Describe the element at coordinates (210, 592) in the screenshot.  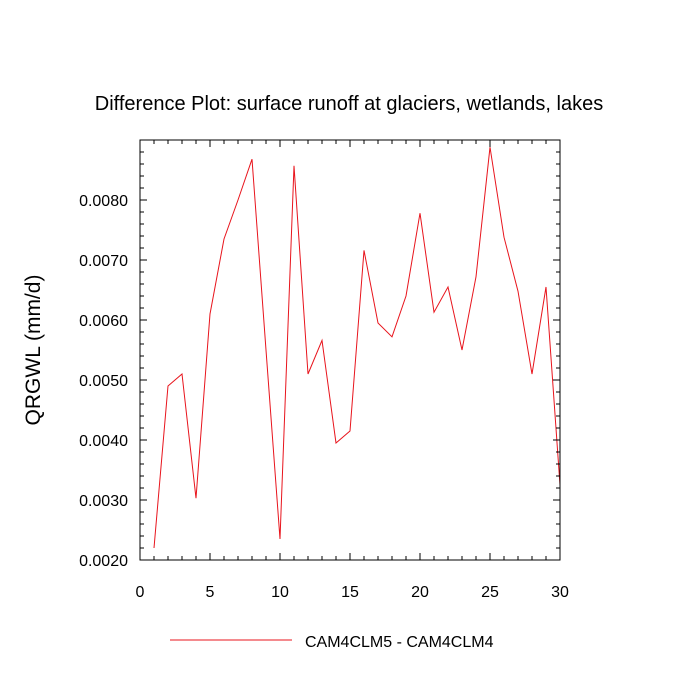
I see `x-tick-label: 5` at that location.